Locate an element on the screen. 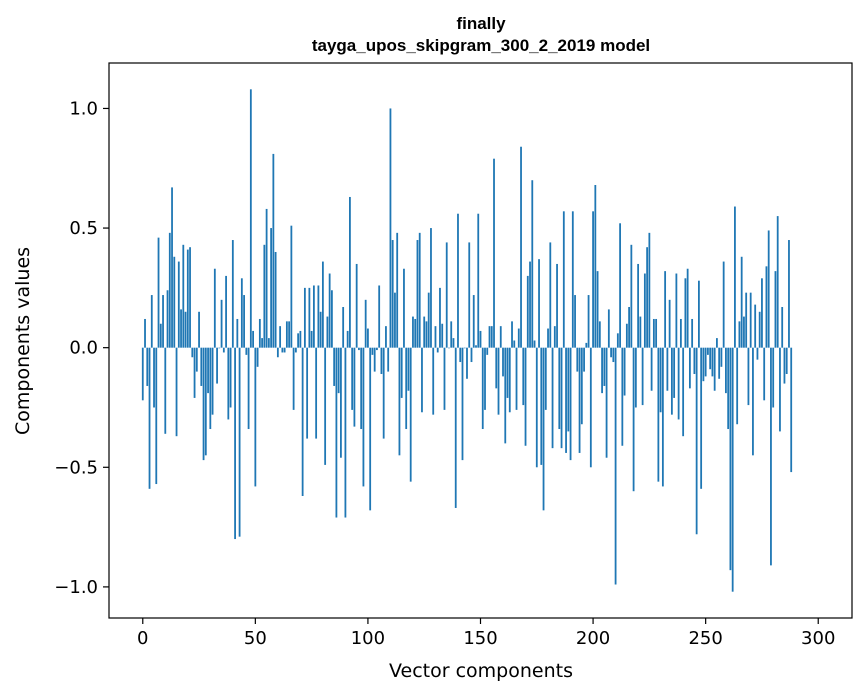  y-axis-ticks: −1.0 −0.5 0.0 0.5 1.0 is located at coordinates (81, 348).